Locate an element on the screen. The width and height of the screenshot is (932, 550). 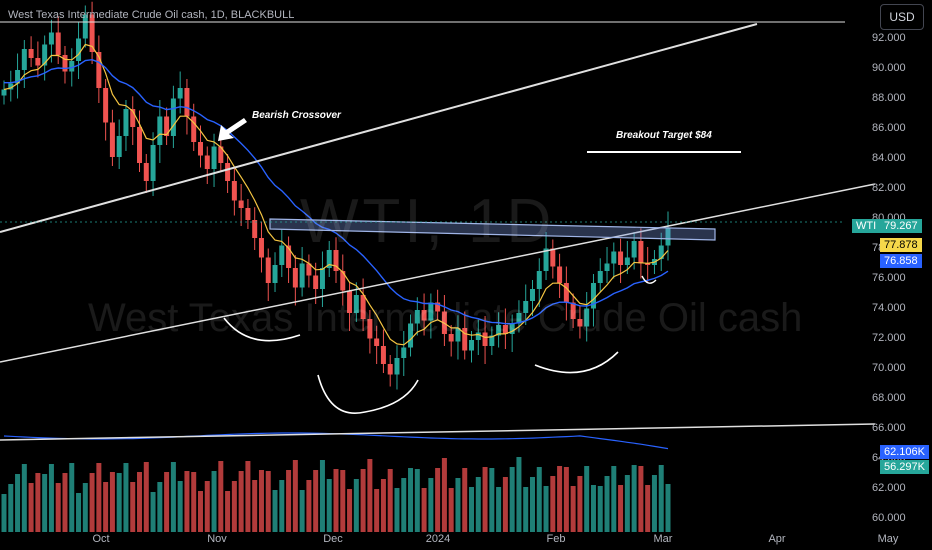
x-tick-label: Apr is located at coordinates (776, 539).